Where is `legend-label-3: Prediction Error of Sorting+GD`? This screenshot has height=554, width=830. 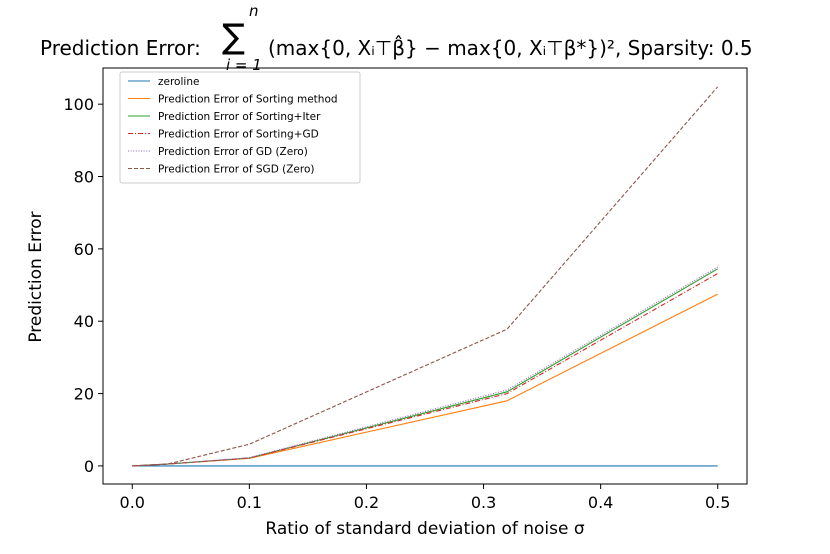 legend-label-3: Prediction Error of Sorting+GD is located at coordinates (238, 135).